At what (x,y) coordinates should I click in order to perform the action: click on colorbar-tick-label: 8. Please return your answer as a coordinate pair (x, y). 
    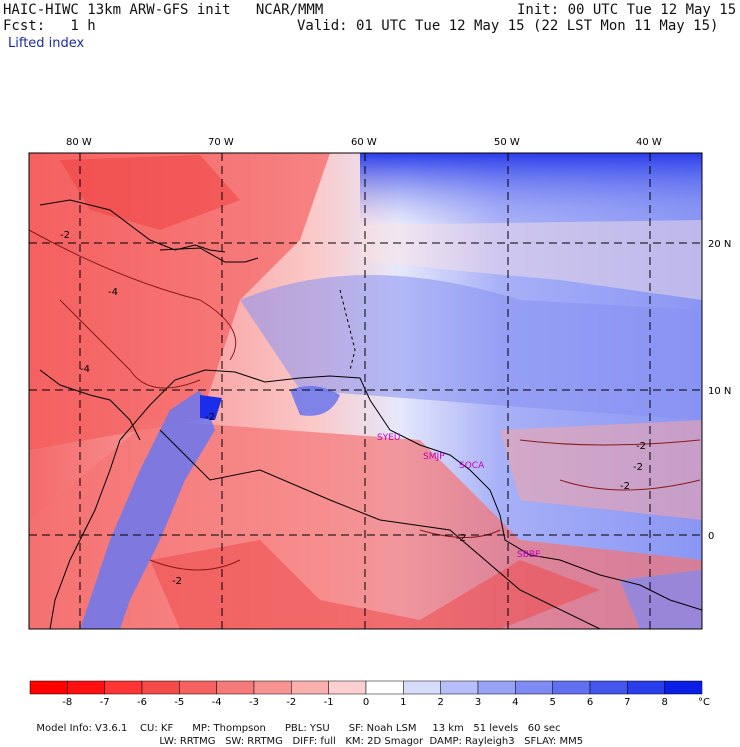
    Looking at the image, I should click on (664, 702).